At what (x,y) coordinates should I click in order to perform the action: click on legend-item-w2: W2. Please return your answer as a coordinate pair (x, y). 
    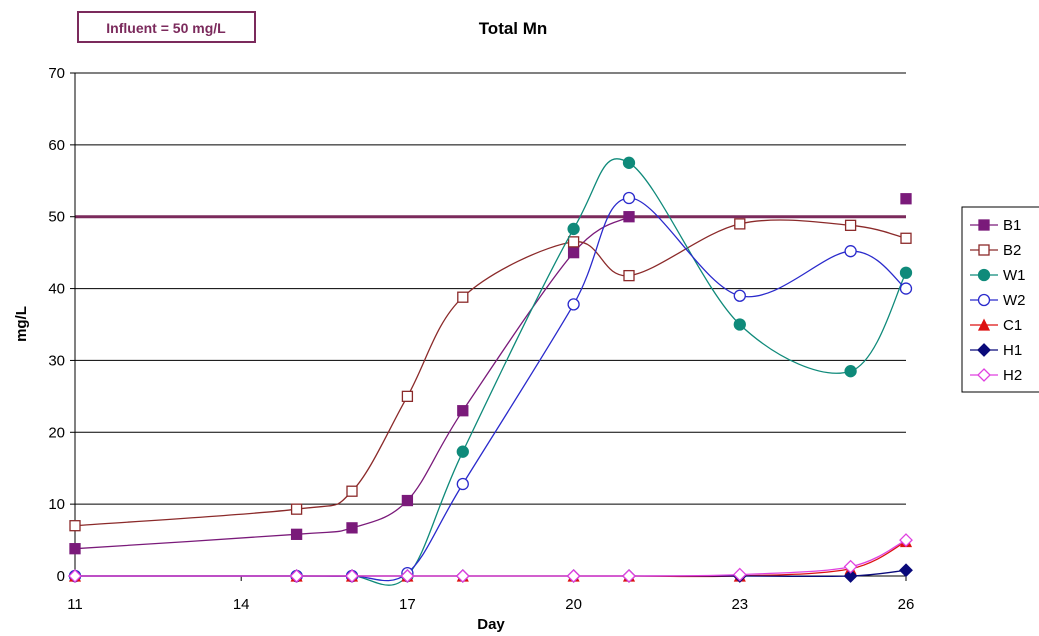
    Looking at the image, I should click on (998, 300).